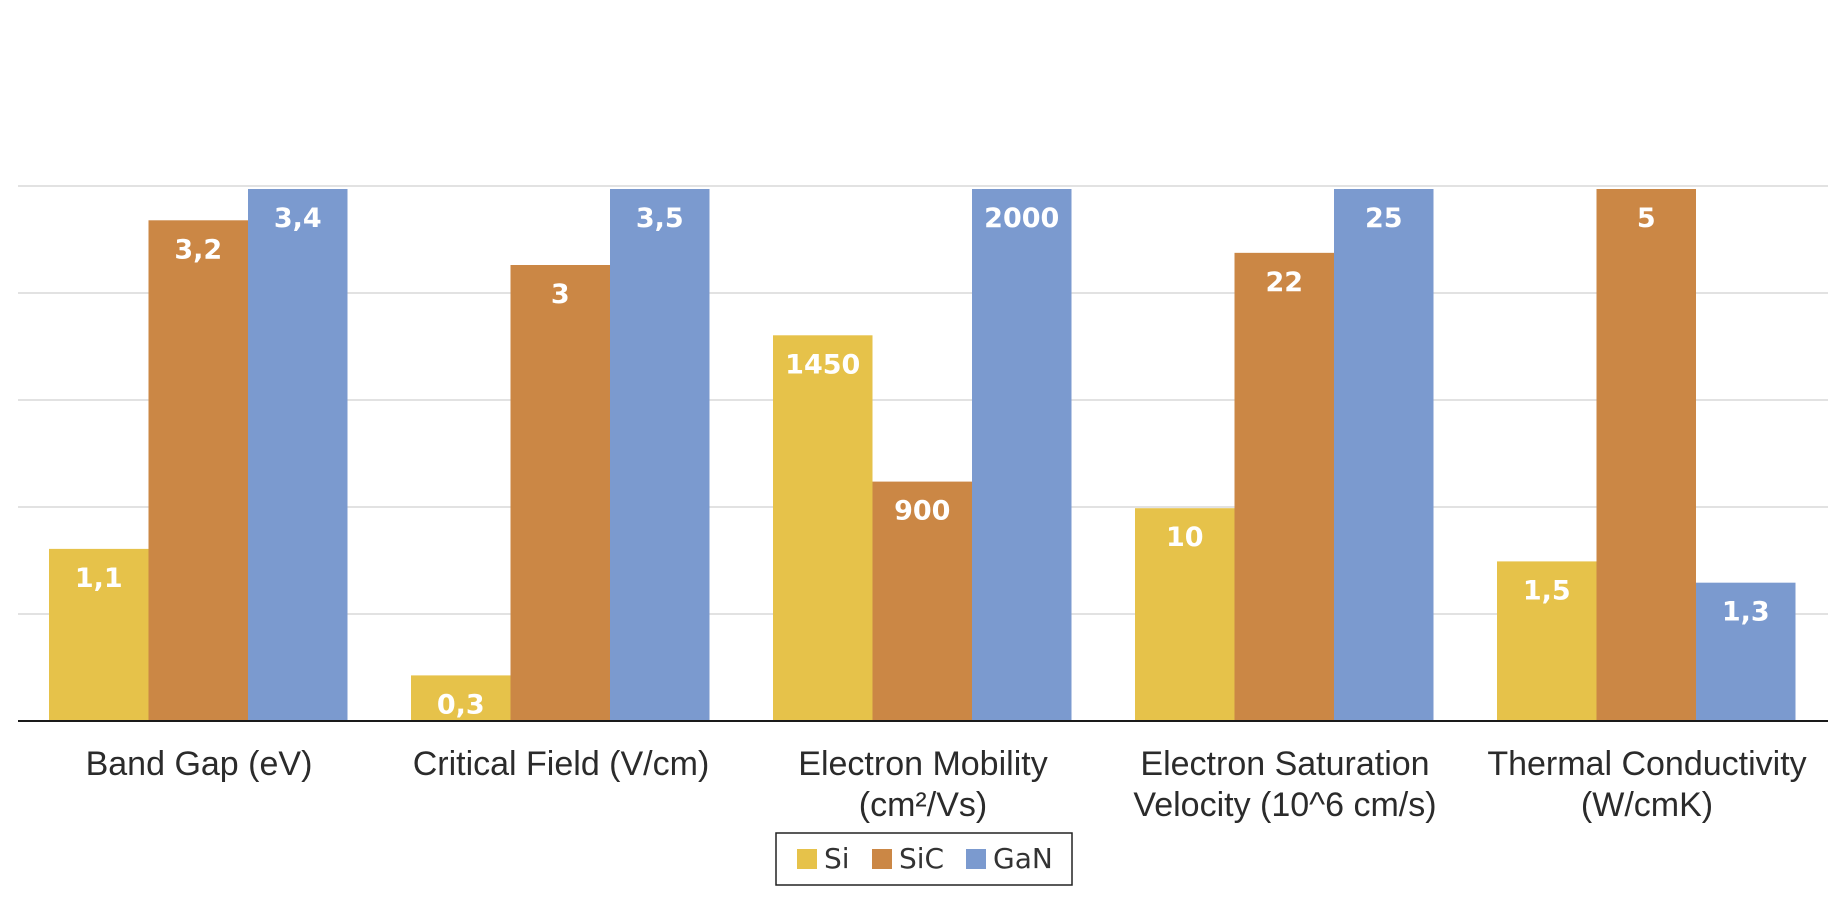 This screenshot has height=908, width=1846. What do you see at coordinates (822, 364) in the screenshot?
I see `data-label: 1450` at bounding box center [822, 364].